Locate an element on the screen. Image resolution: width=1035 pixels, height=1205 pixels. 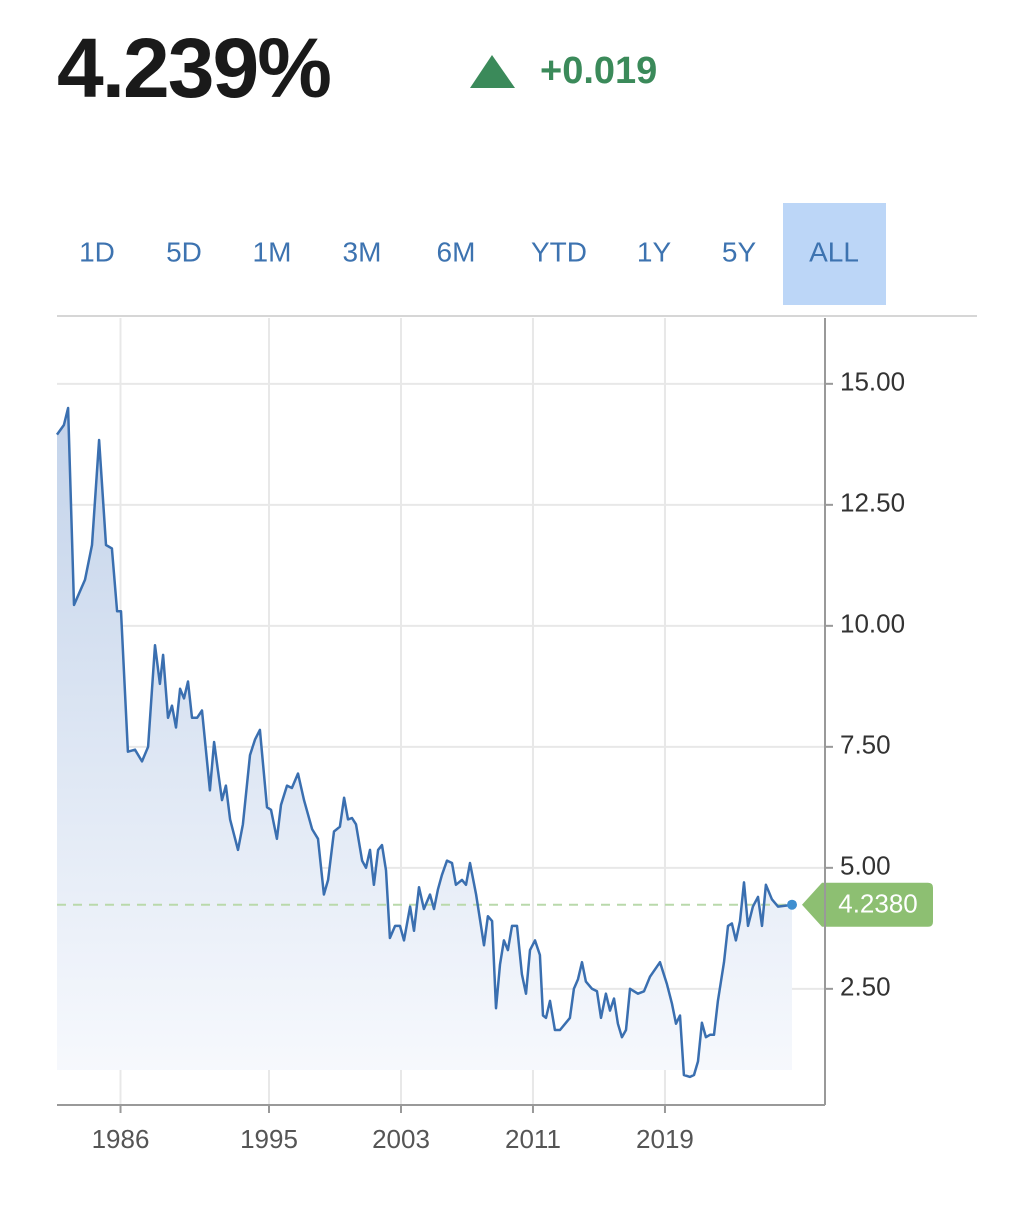
tab-label: 5D is located at coordinates (184, 251).